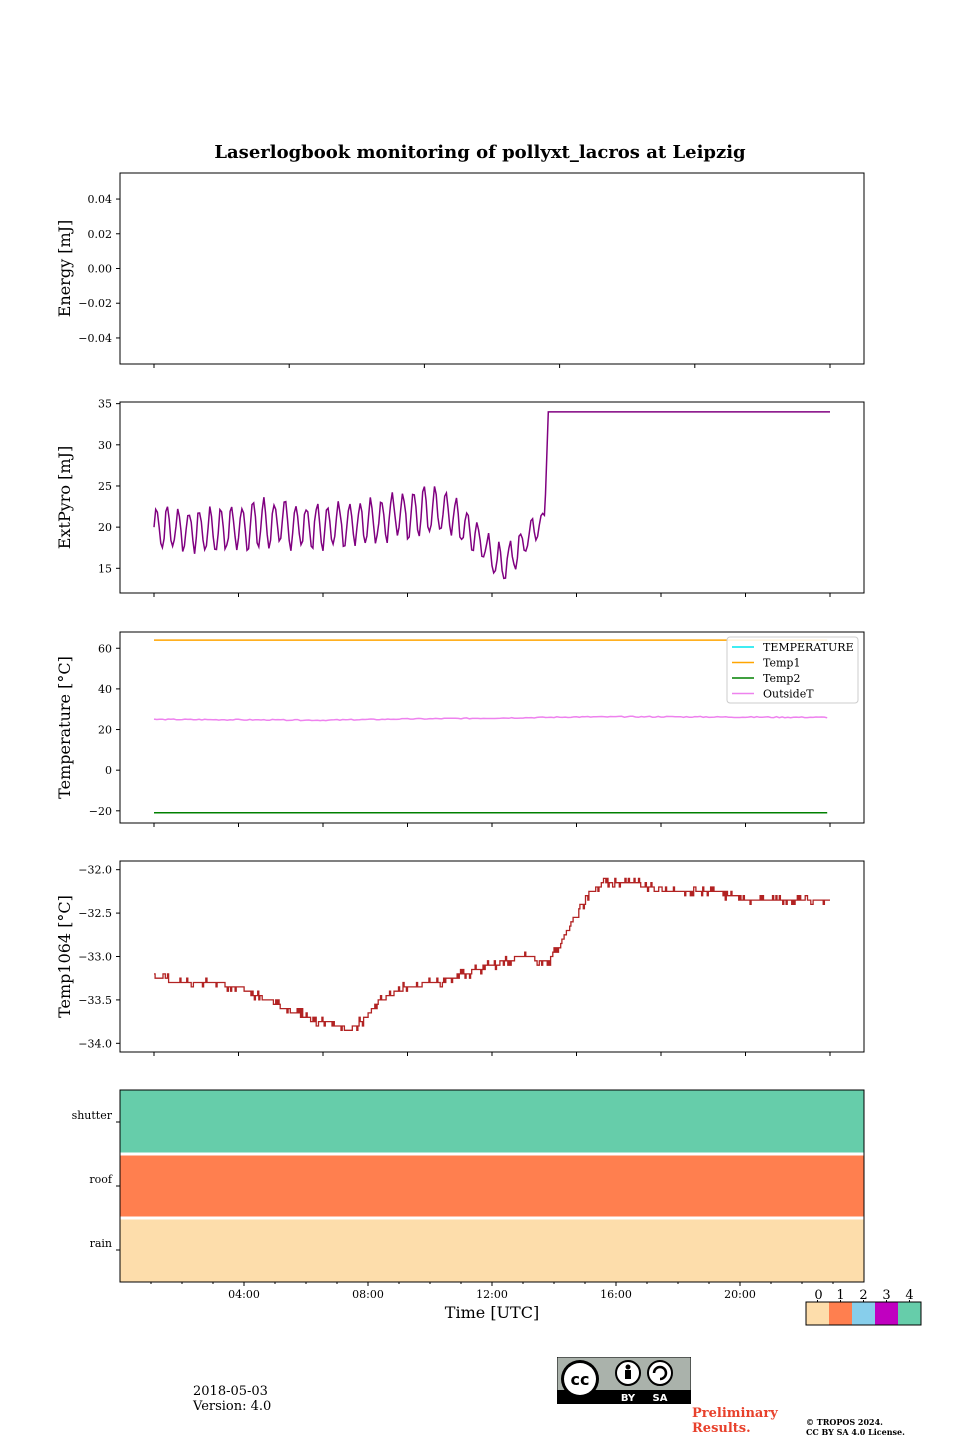  What do you see at coordinates (660, 1398) in the screenshot?
I see `sa-text: SA` at bounding box center [660, 1398].